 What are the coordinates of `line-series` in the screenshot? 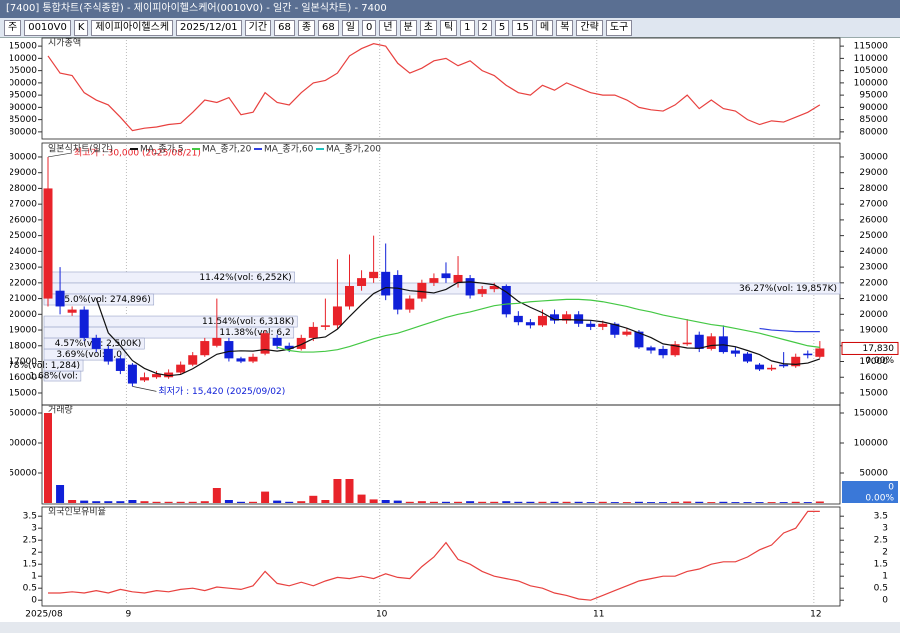 It's located at (789, 330).